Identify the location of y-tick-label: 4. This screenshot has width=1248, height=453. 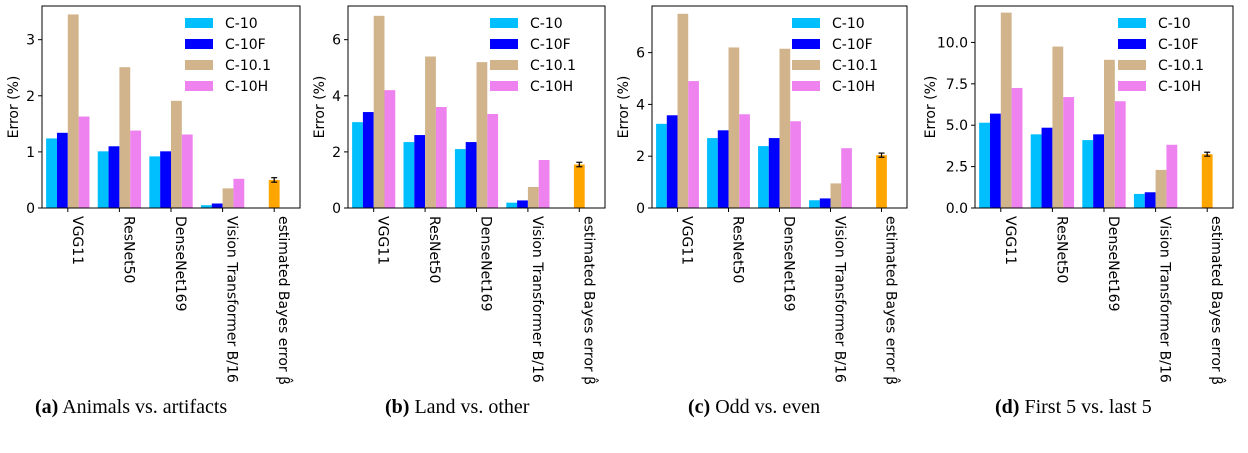
(640, 105).